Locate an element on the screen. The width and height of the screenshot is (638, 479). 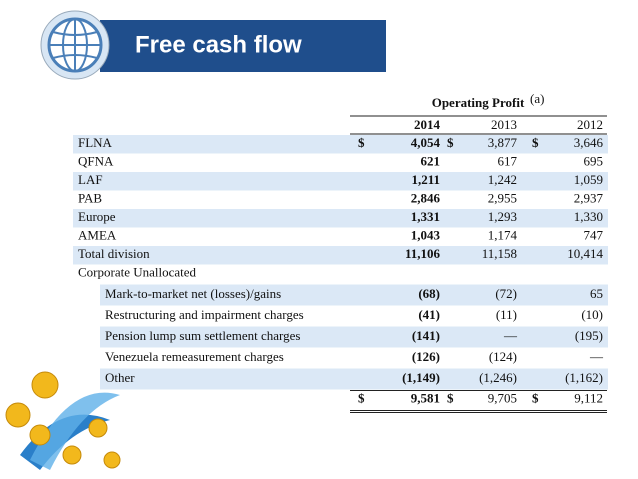
cell: 9,112 is located at coordinates (588, 397).